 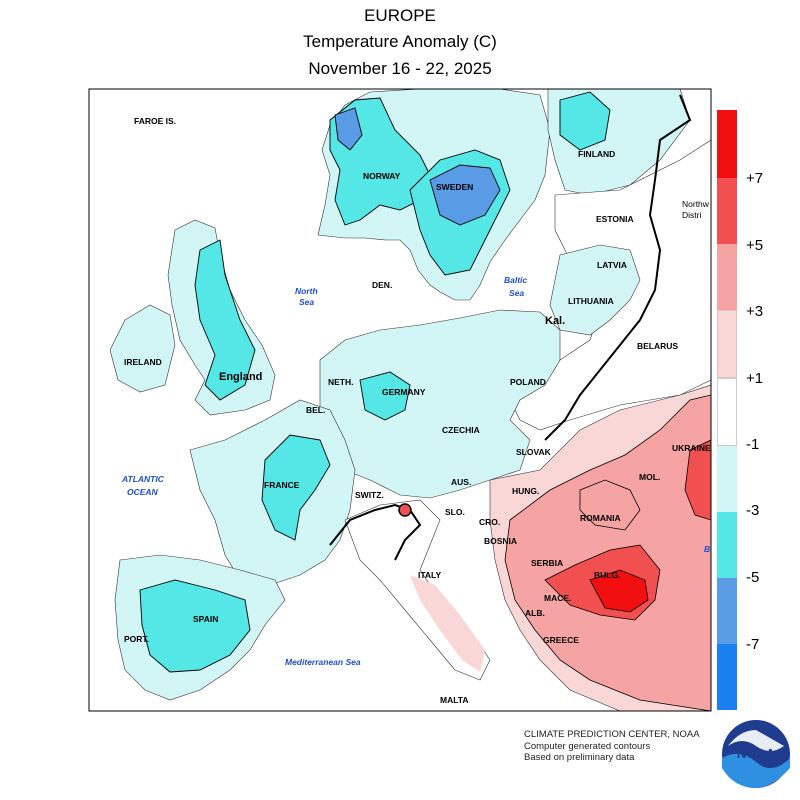 I want to click on label-district: Distri, so click(x=691, y=215).